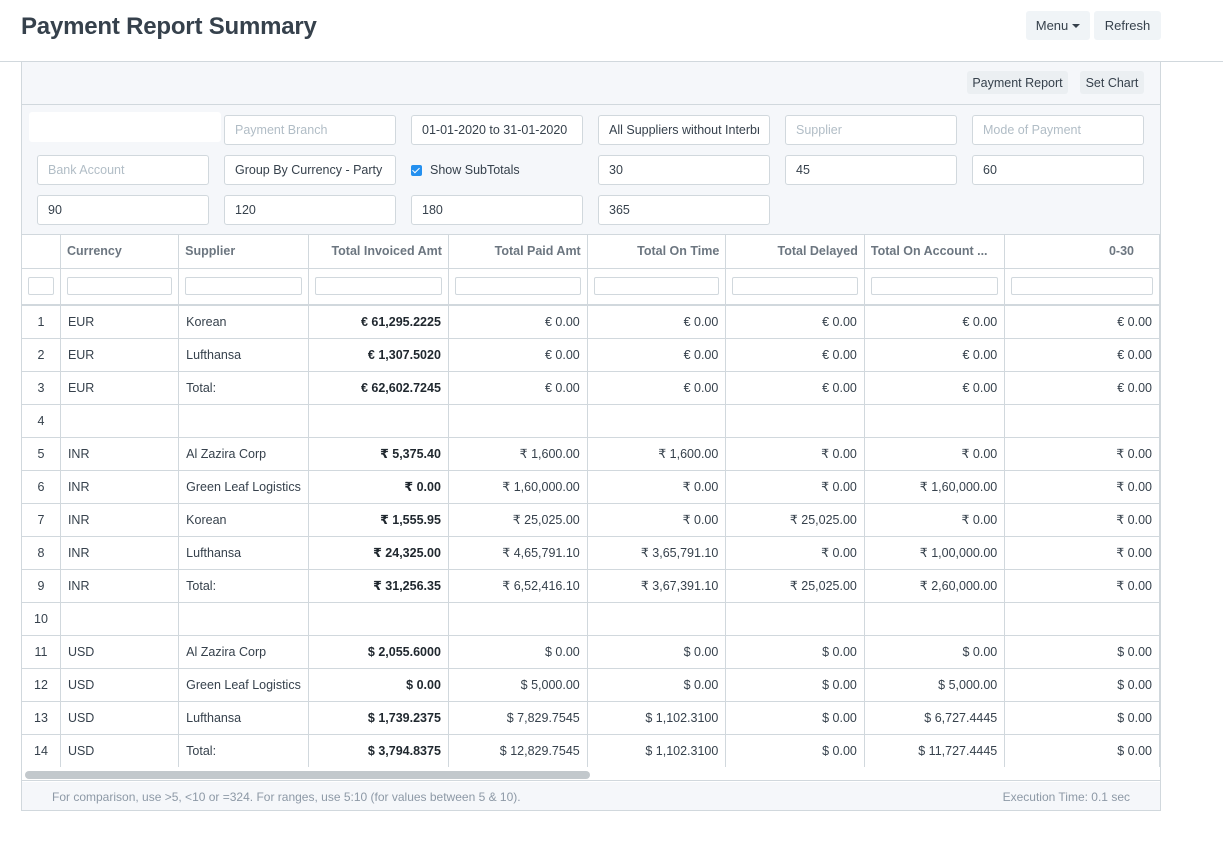 The height and width of the screenshot is (853, 1223). I want to click on on-time-cell: ₹ 0.00, so click(657, 487).